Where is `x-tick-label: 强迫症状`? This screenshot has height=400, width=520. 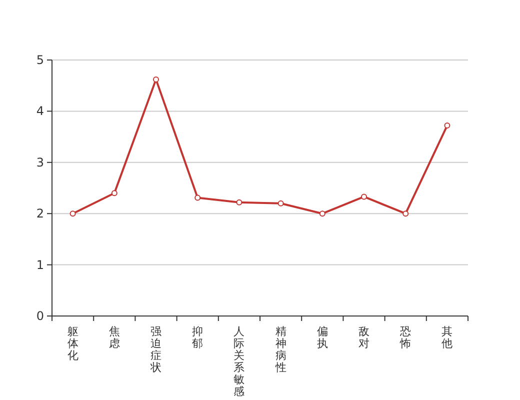 x-tick-label: 强迫症状 is located at coordinates (156, 349).